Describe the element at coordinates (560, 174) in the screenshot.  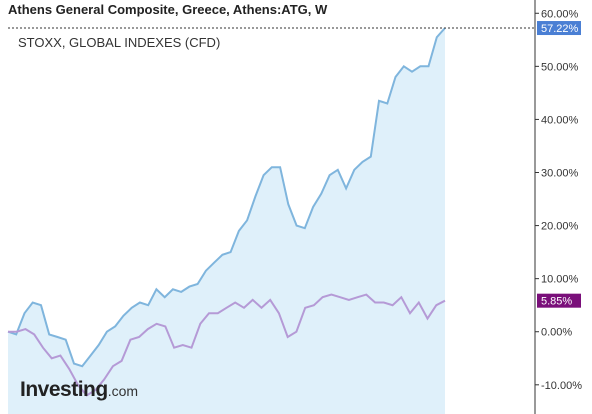
I see `y-tick-label: 30.00%` at that location.